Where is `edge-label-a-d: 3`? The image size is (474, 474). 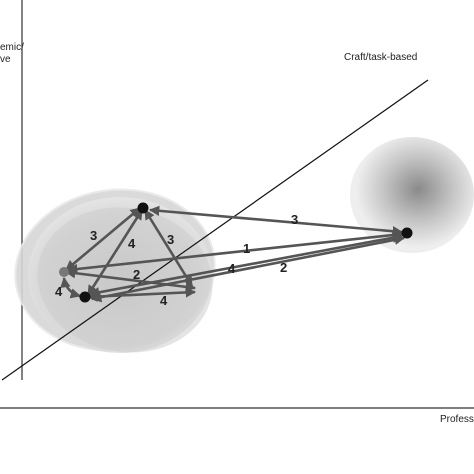
edge-label-a-d: 3 is located at coordinates (170, 239).